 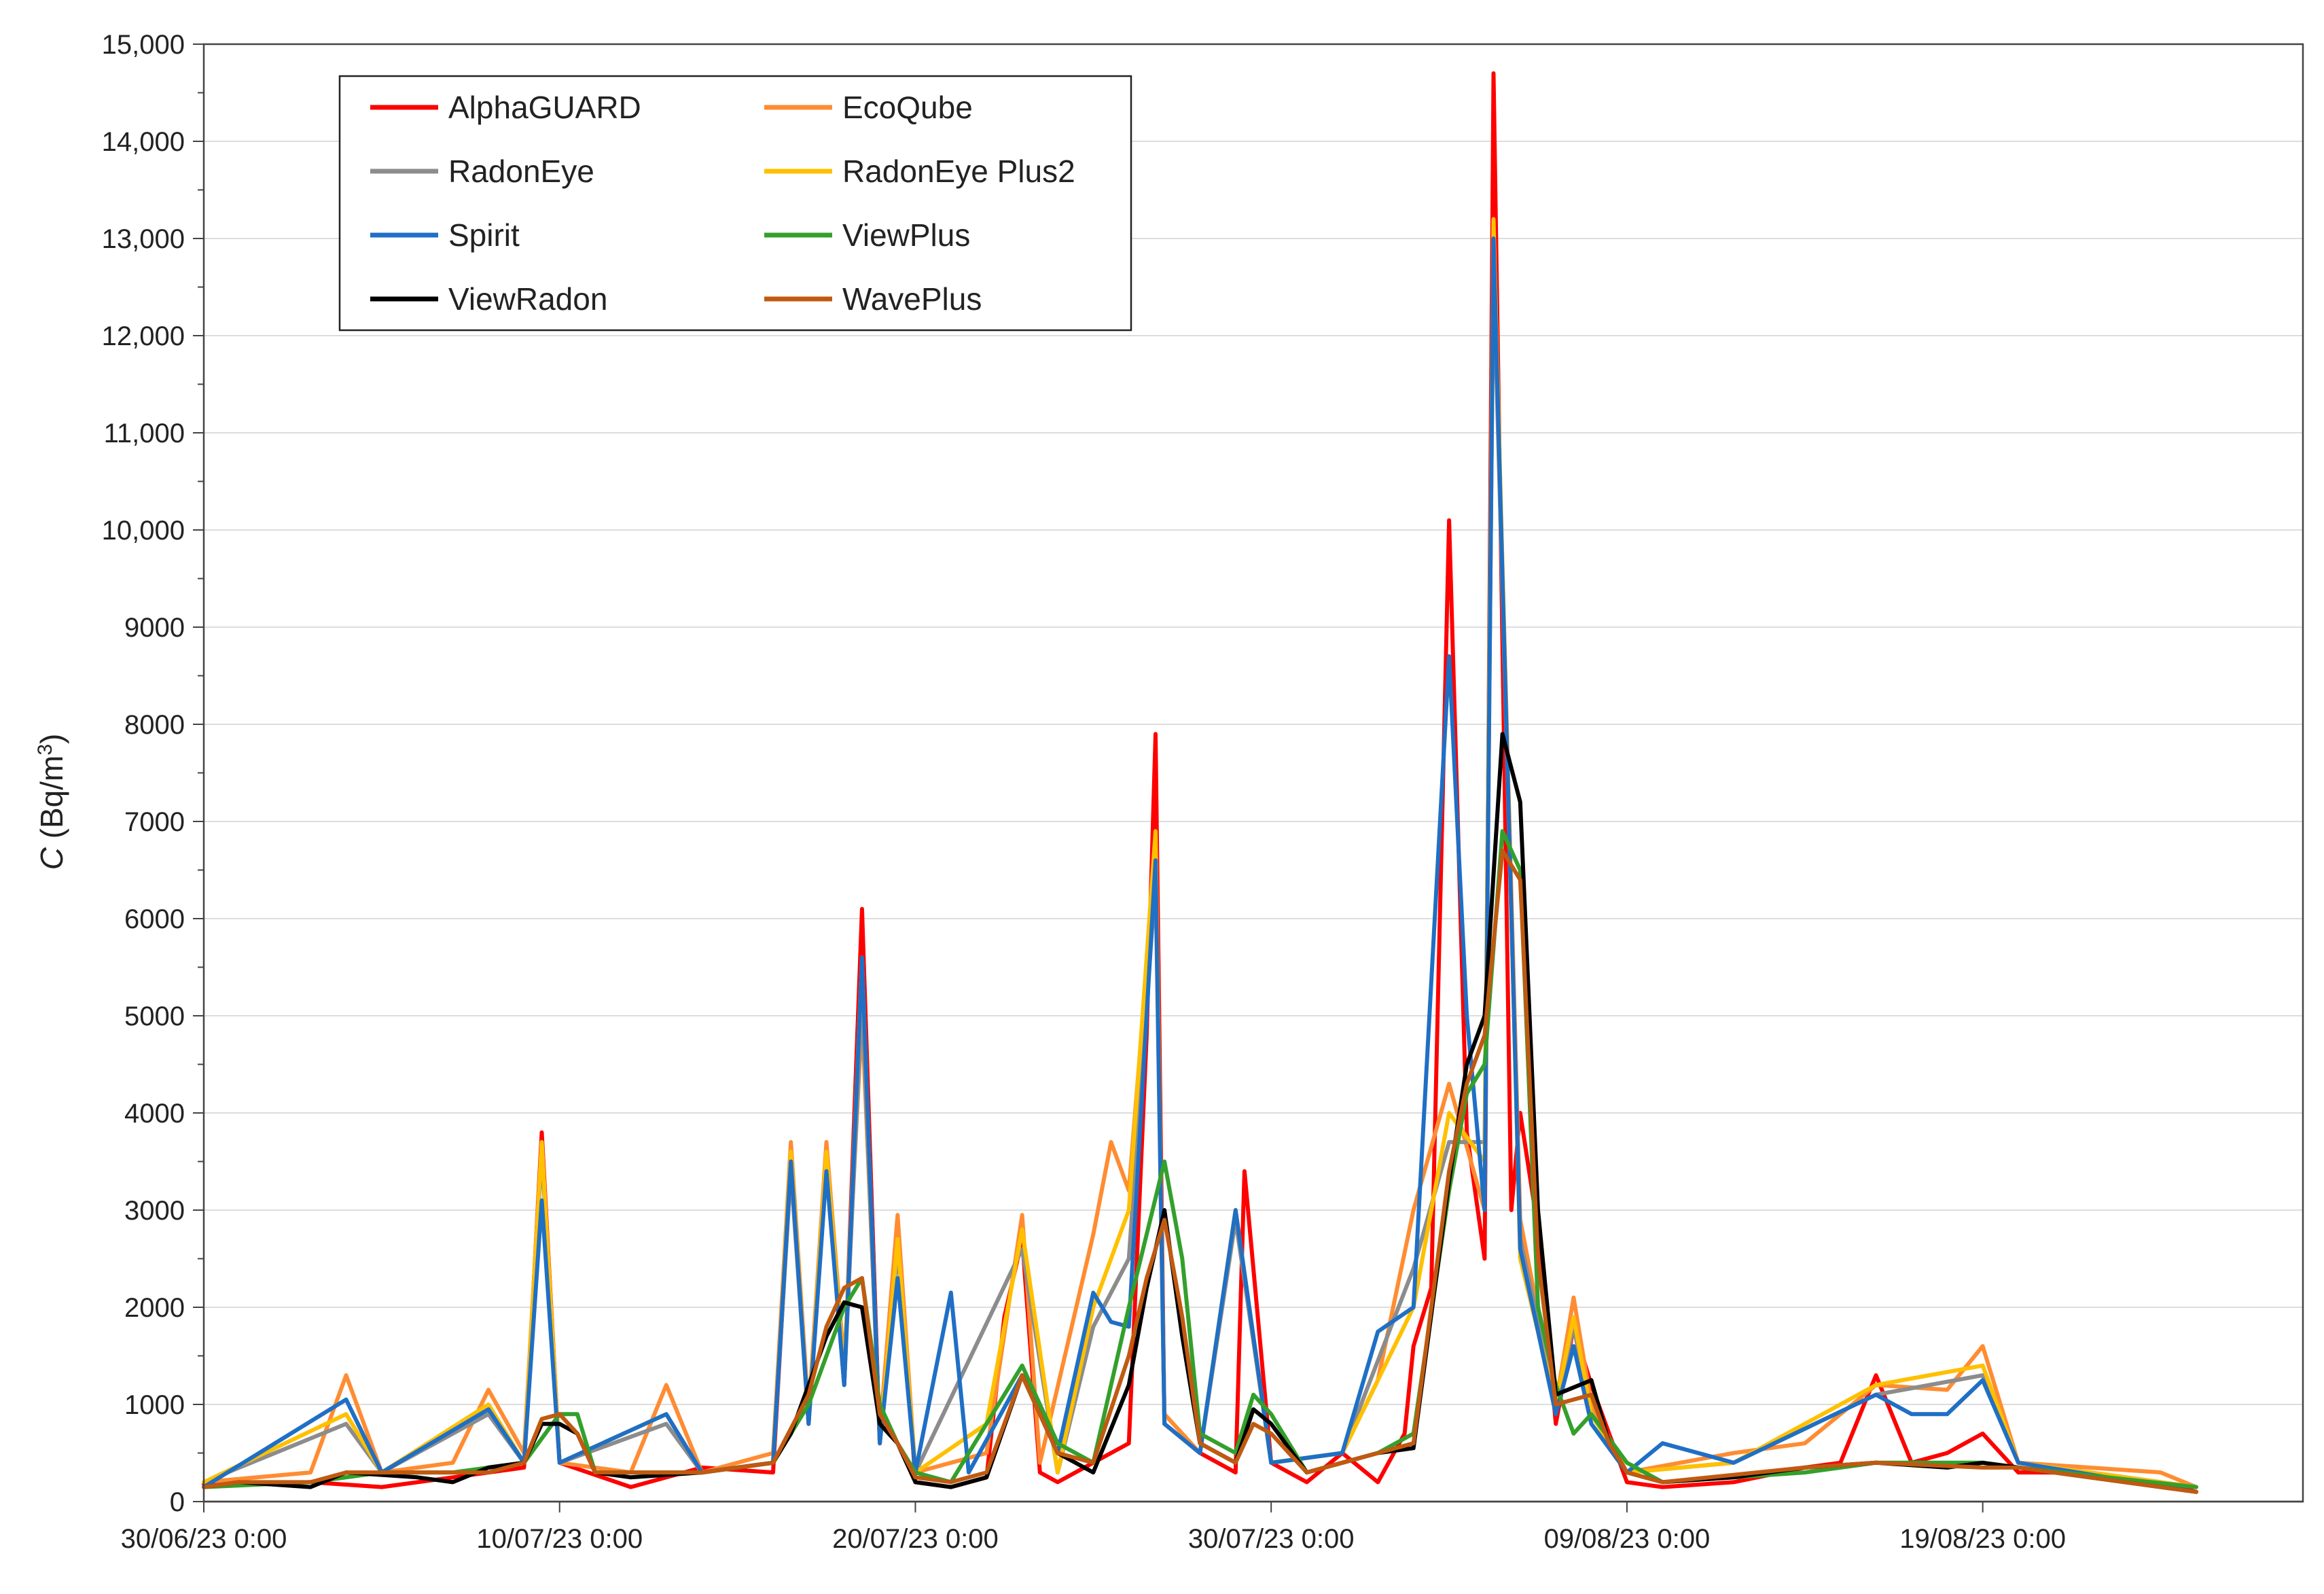 I want to click on y-tick-label: 7000, so click(x=154, y=822).